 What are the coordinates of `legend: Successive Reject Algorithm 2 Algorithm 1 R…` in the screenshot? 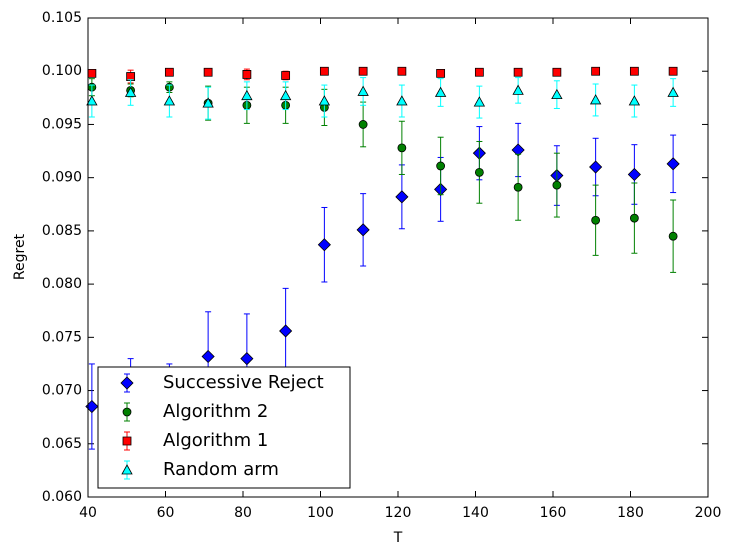 It's located at (224, 427).